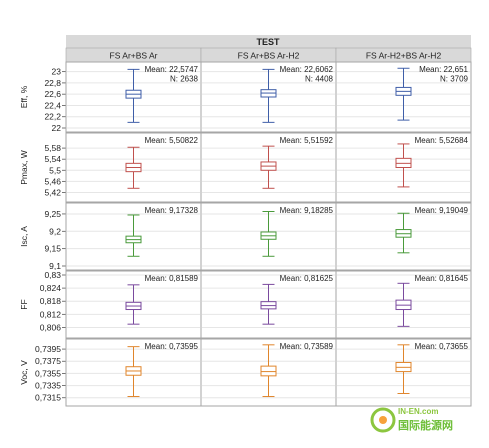 This screenshot has height=448, width=489. What do you see at coordinates (172, 278) in the screenshot?
I see `stat-annotation: Mean: 0,81589` at bounding box center [172, 278].